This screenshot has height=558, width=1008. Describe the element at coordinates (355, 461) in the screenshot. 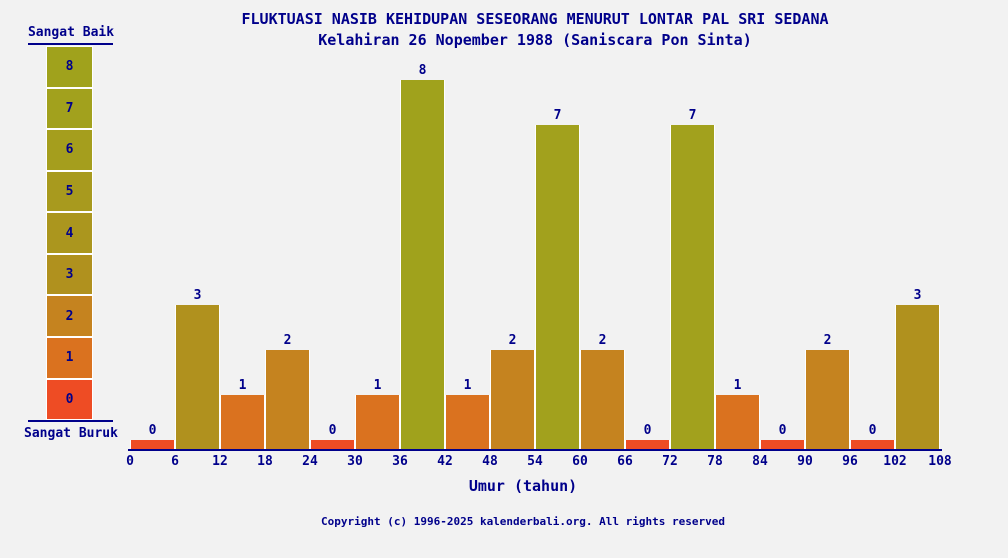

I see `x-tick-label: 30` at that location.